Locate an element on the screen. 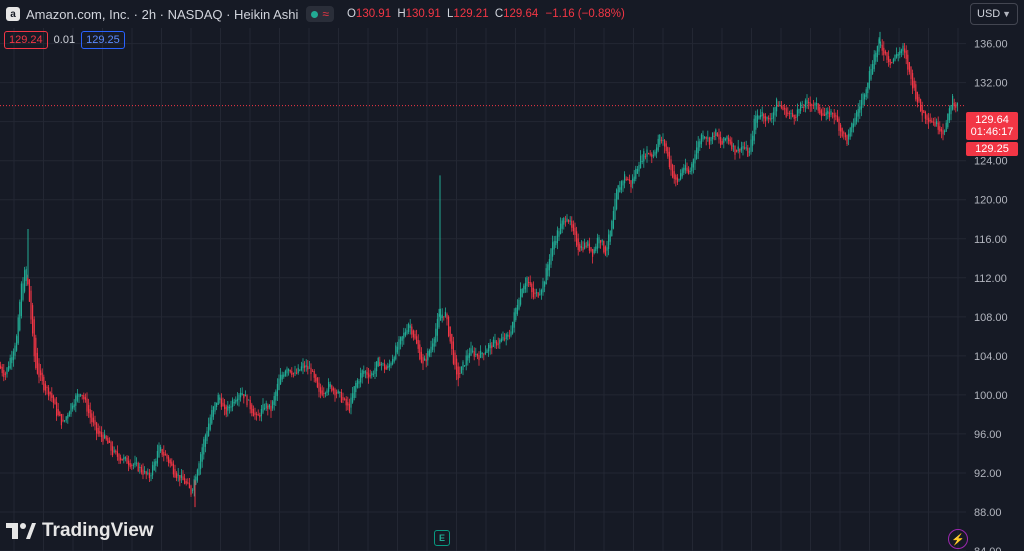  y-tick-label: 100.00 is located at coordinates (991, 396).